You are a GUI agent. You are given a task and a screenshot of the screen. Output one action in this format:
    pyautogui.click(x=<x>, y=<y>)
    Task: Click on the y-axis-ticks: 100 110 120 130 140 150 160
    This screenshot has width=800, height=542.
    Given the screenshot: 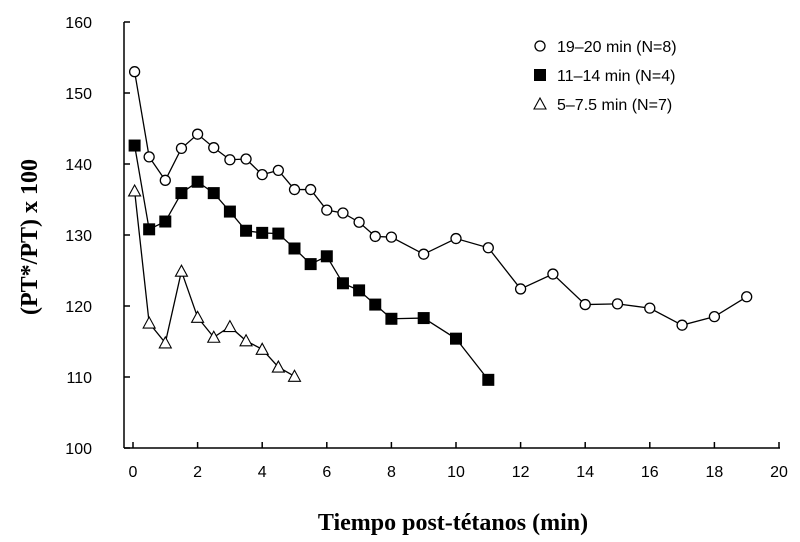 What is the action you would take?
    pyautogui.click(x=97, y=236)
    